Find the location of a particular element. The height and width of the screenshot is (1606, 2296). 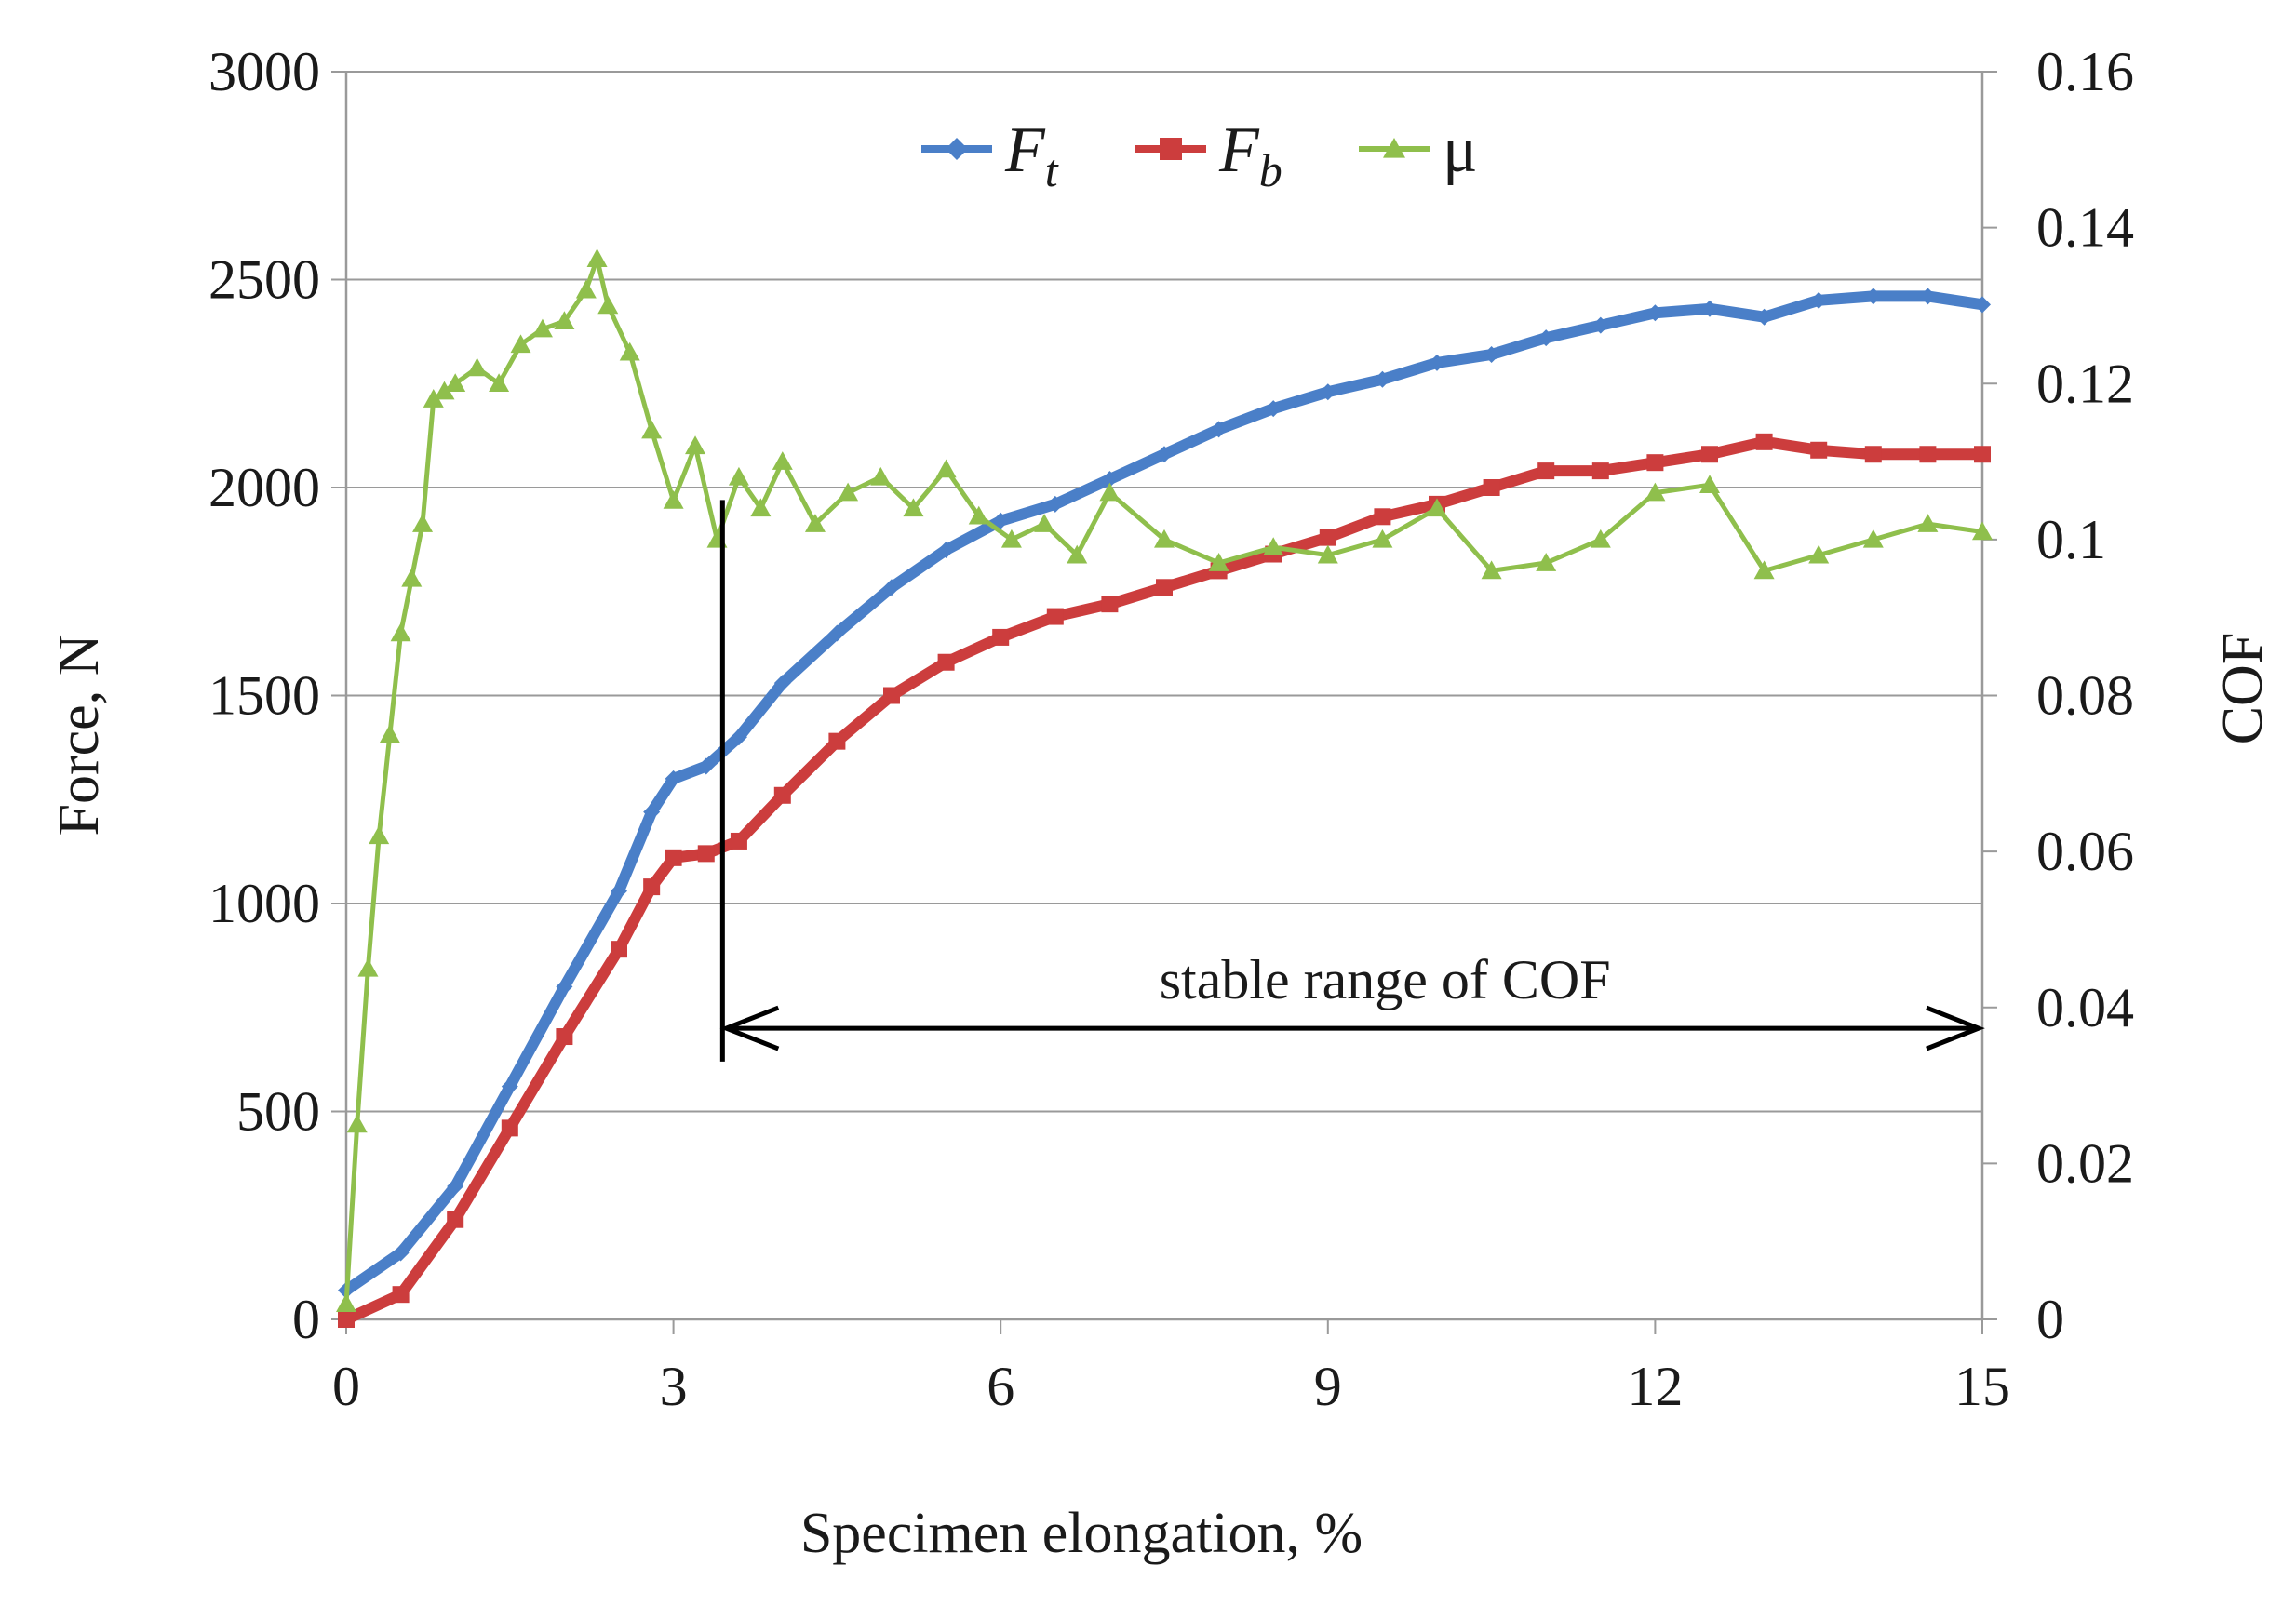

y2-tick-label: 0.16 is located at coordinates (2085, 71).